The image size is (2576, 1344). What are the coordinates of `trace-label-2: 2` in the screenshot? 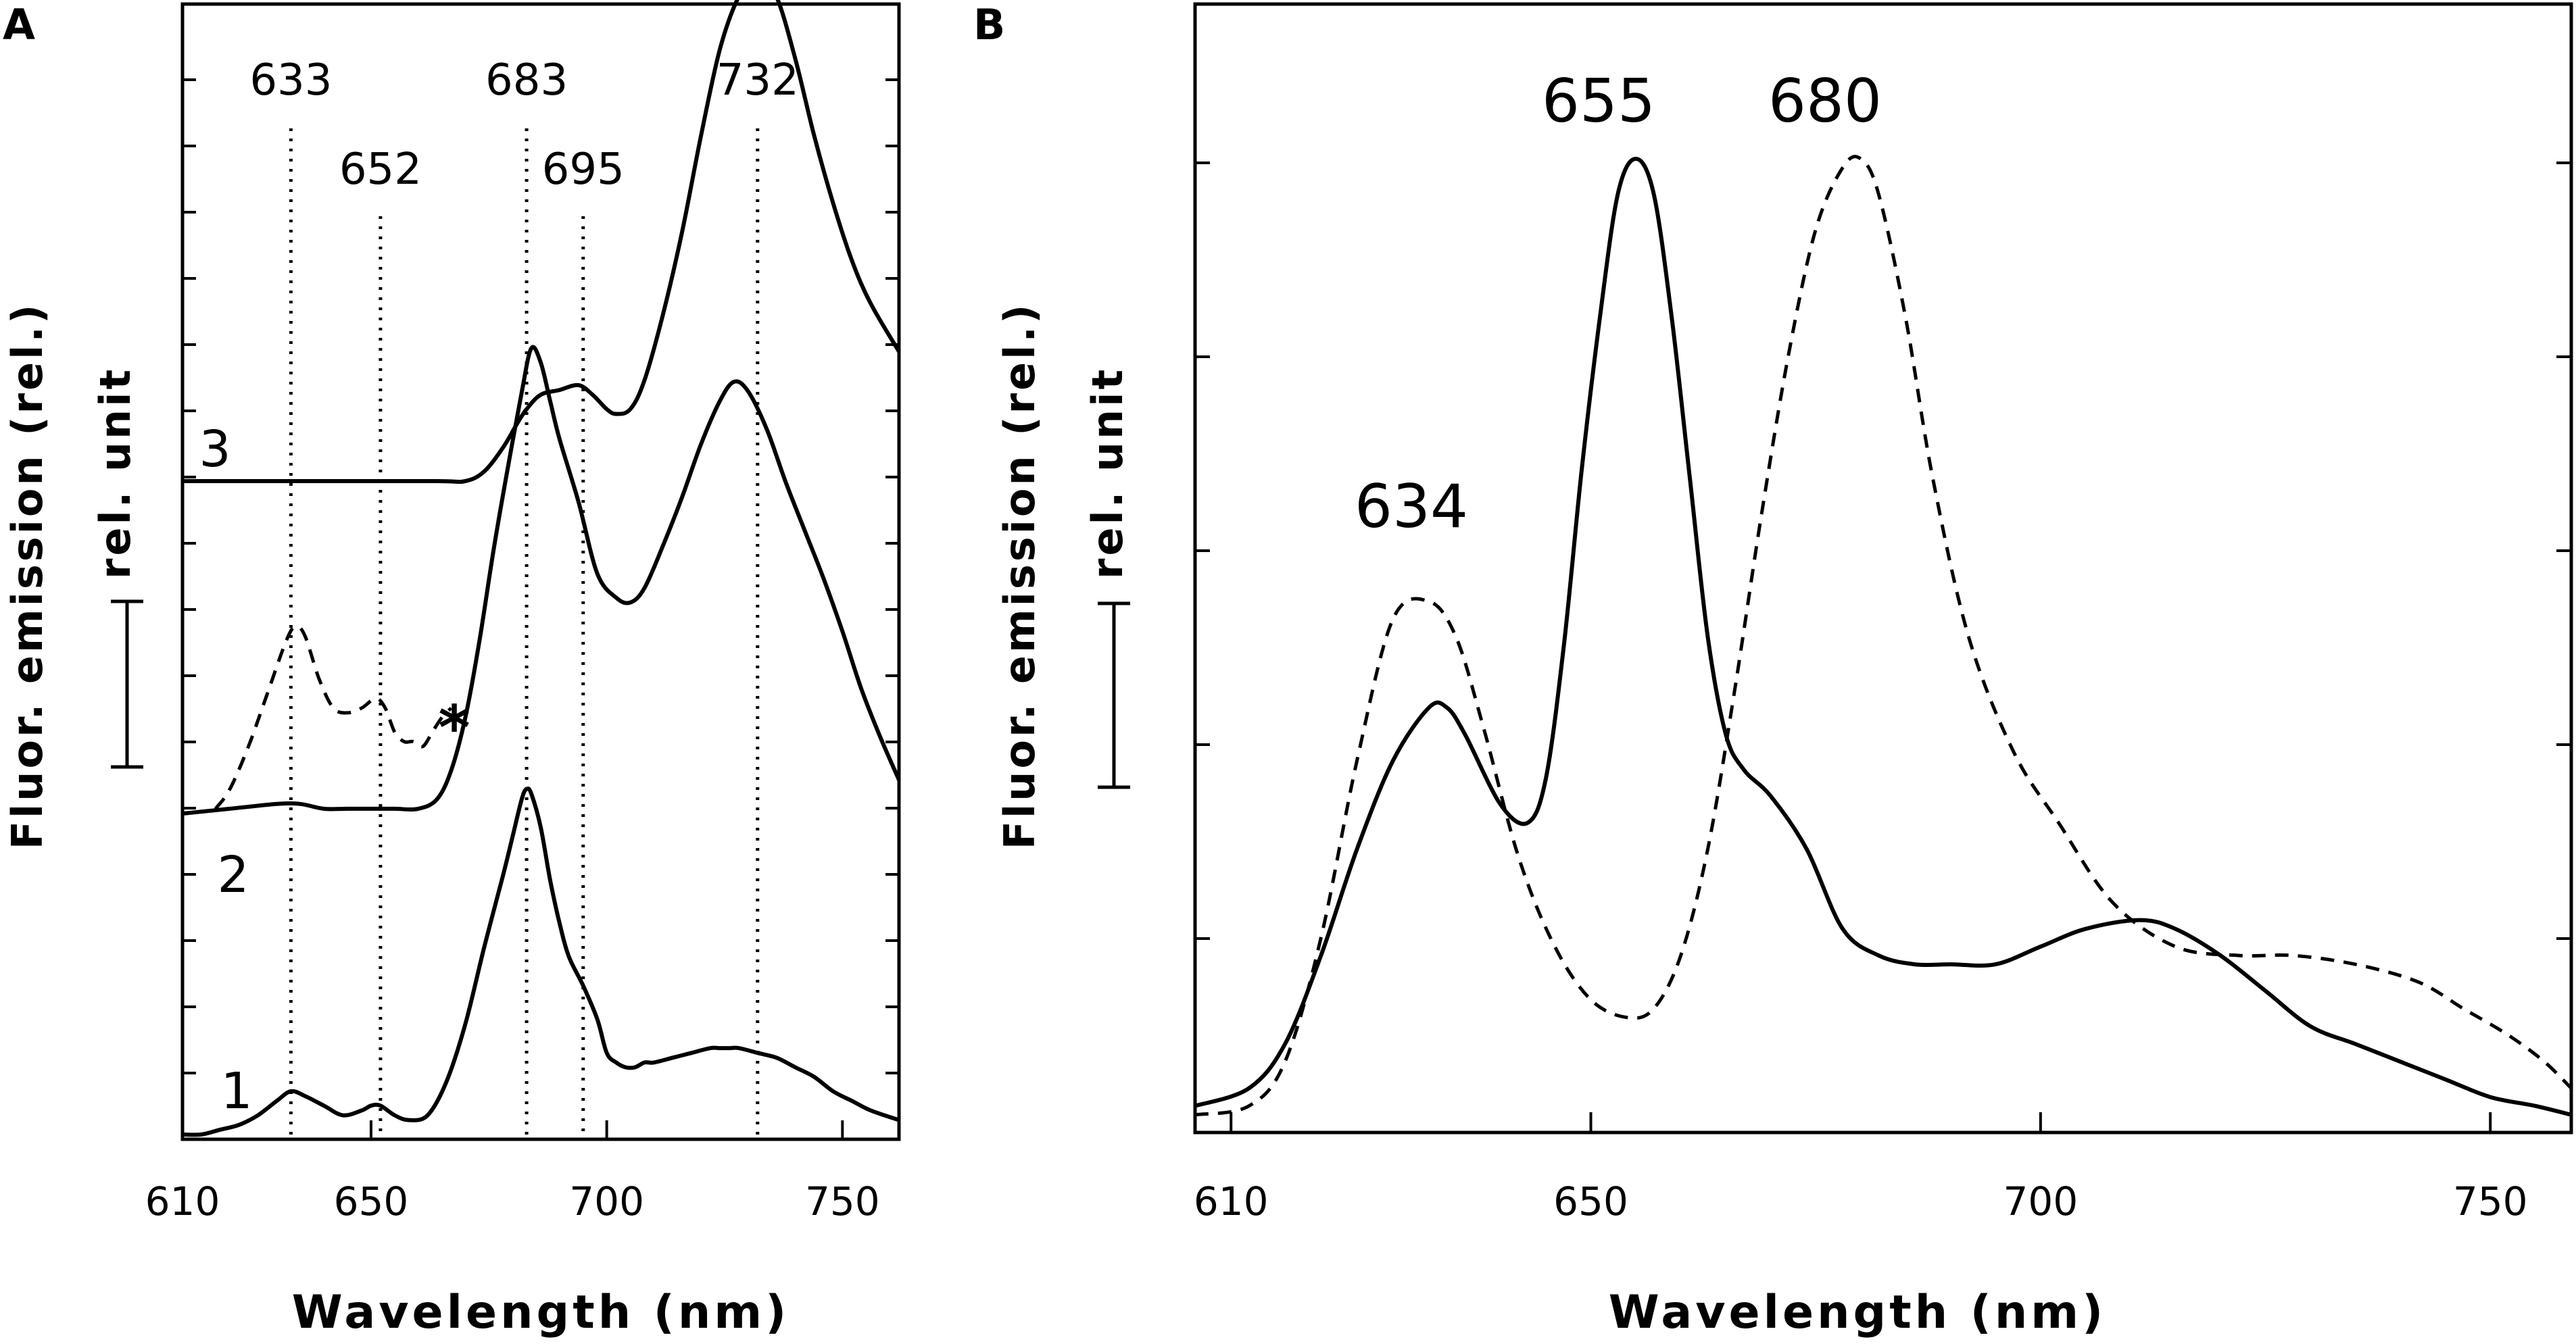 It's located at (233, 875).